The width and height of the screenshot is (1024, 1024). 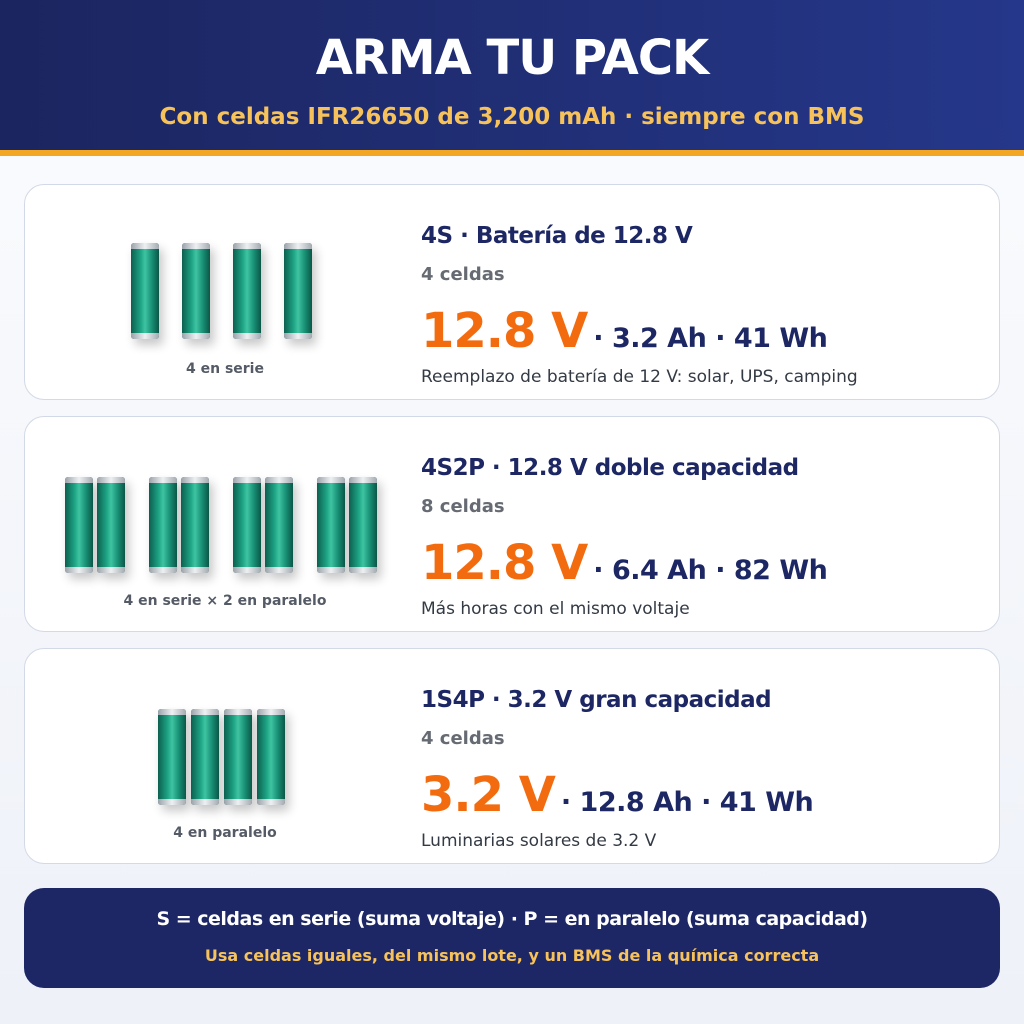 I want to click on diagram-label: 4 en paralelo, so click(x=225, y=833).